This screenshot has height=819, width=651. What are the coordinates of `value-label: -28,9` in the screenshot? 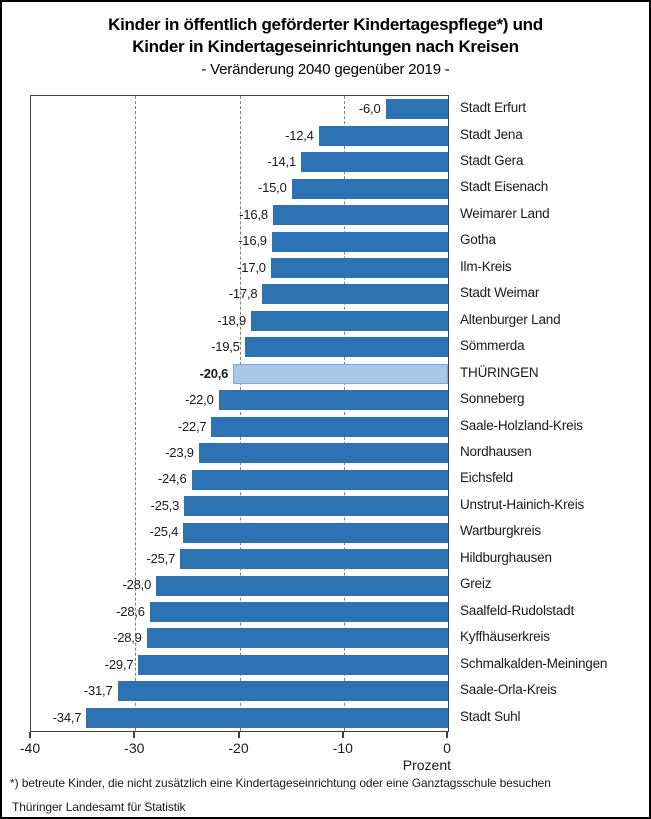 It's located at (127, 638).